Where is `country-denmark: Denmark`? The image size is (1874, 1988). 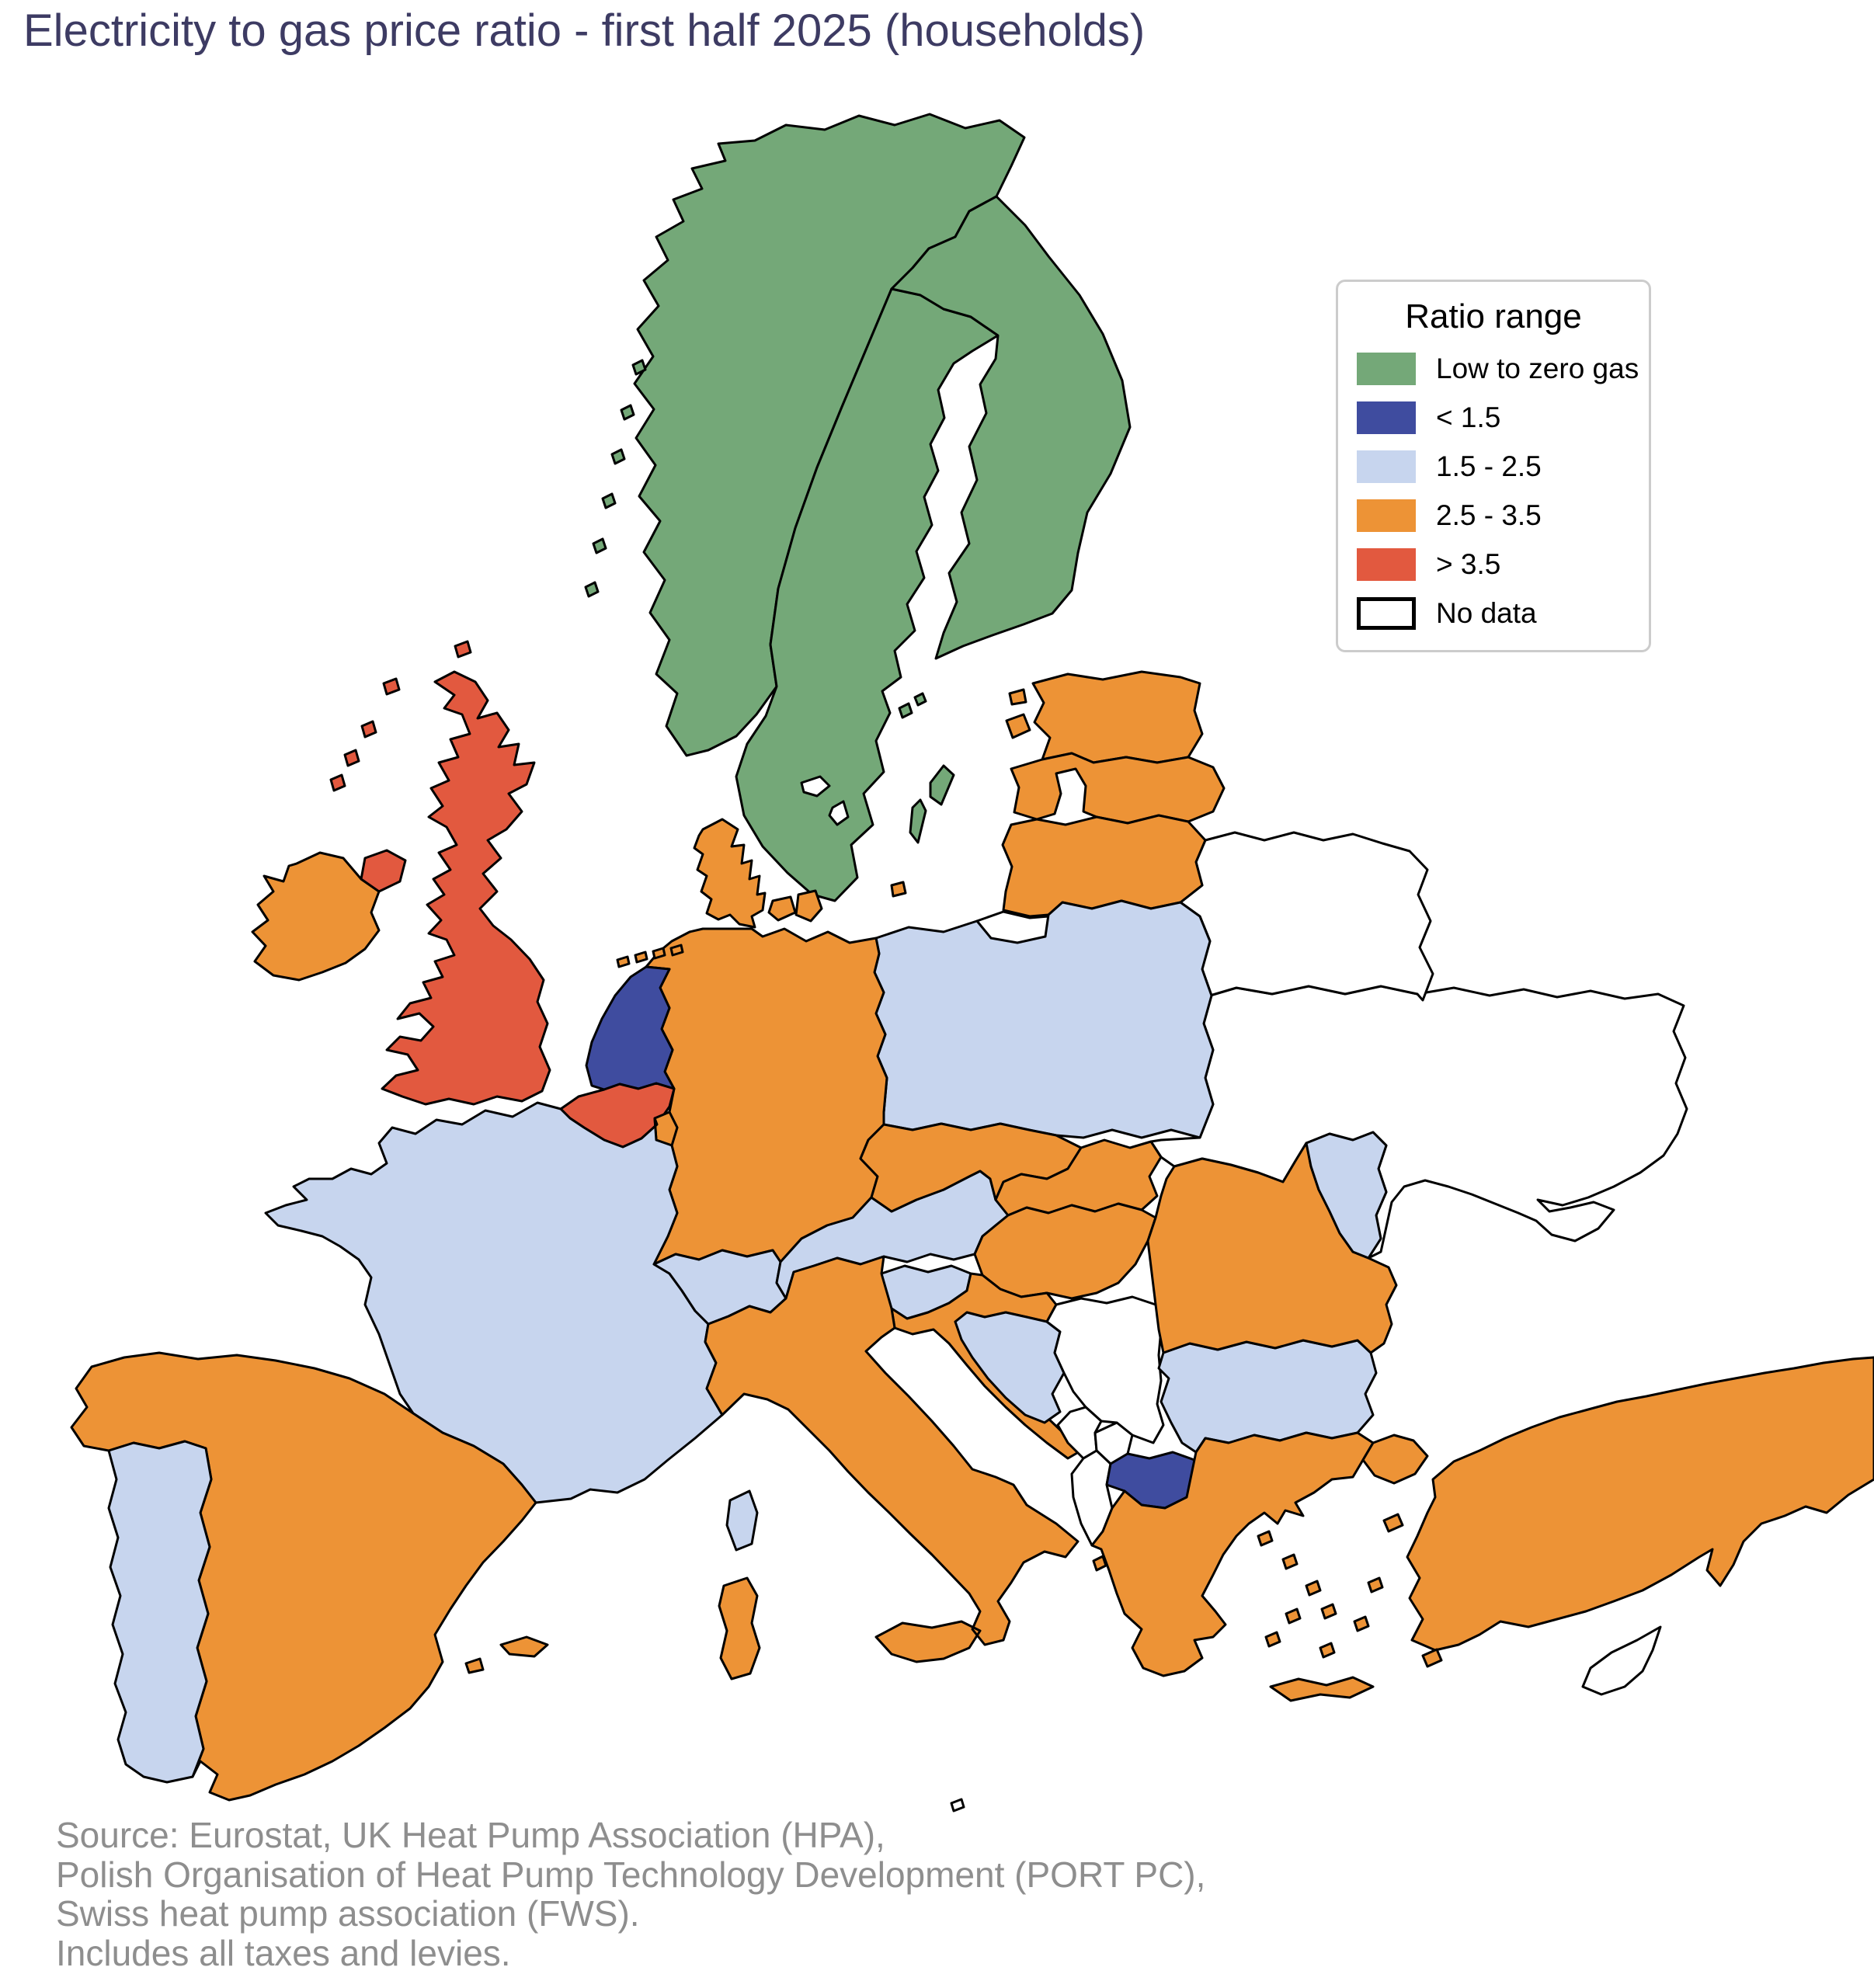 country-denmark: Denmark is located at coordinates (800, 873).